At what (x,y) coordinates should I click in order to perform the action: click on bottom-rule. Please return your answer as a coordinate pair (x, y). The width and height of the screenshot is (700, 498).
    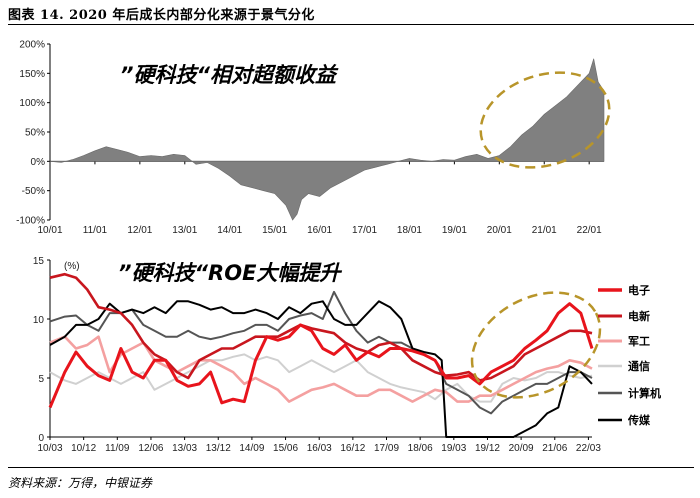
    Looking at the image, I should click on (351, 467).